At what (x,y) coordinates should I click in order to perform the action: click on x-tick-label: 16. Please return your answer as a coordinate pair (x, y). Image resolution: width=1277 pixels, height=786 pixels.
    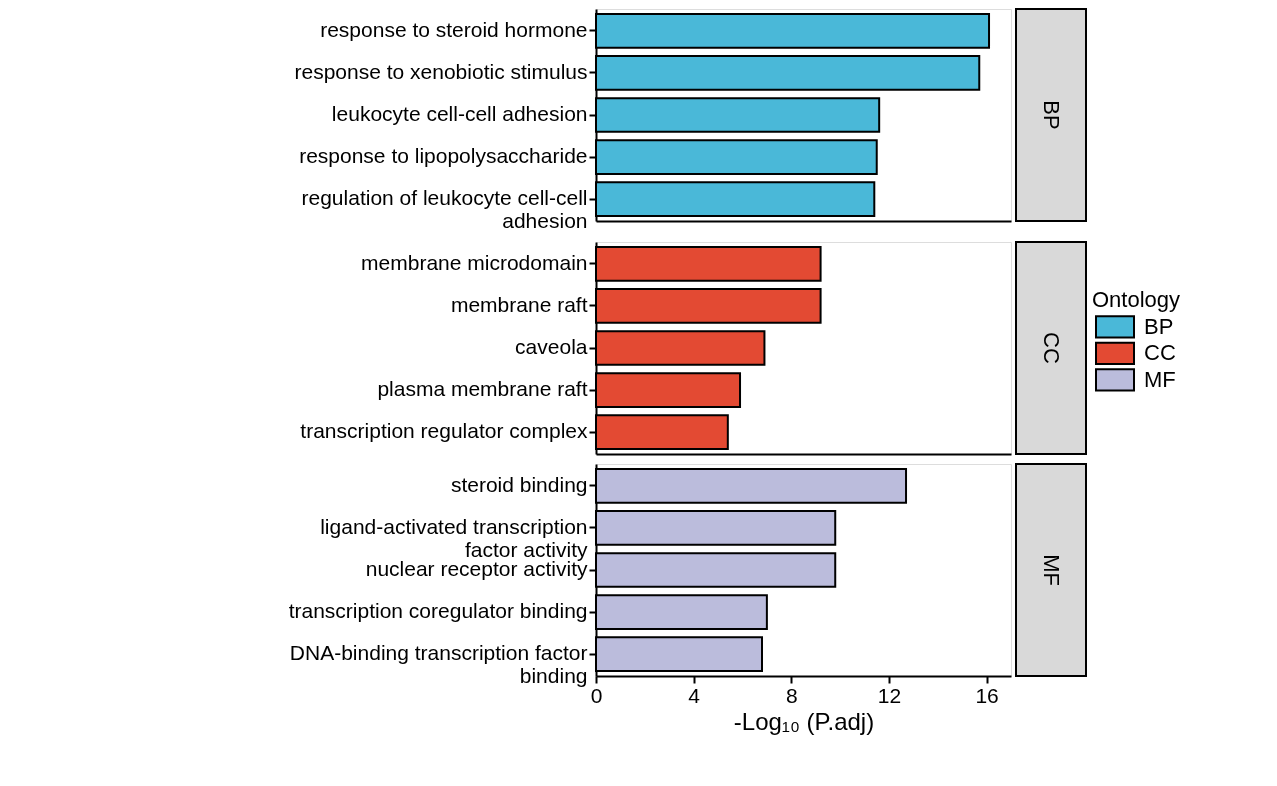
    Looking at the image, I should click on (987, 695).